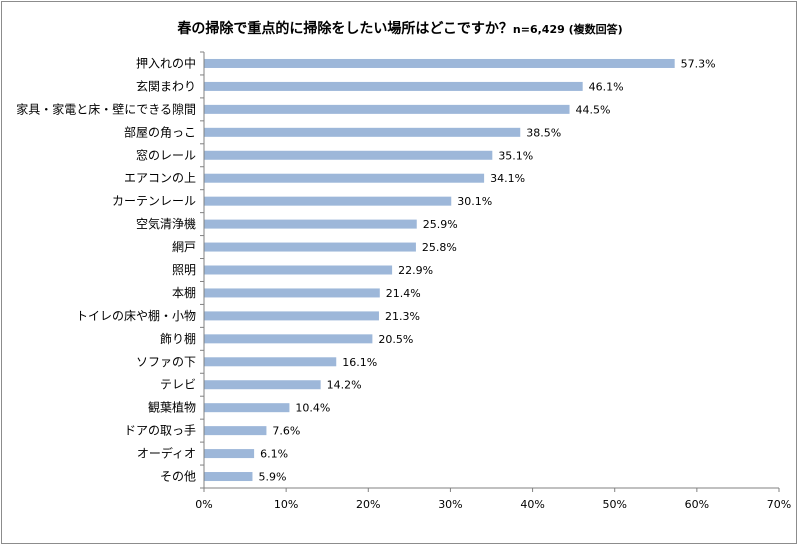 Image resolution: width=800 pixels, height=547 pixels. What do you see at coordinates (474, 201) in the screenshot?
I see `value-label: 30.1%` at bounding box center [474, 201].